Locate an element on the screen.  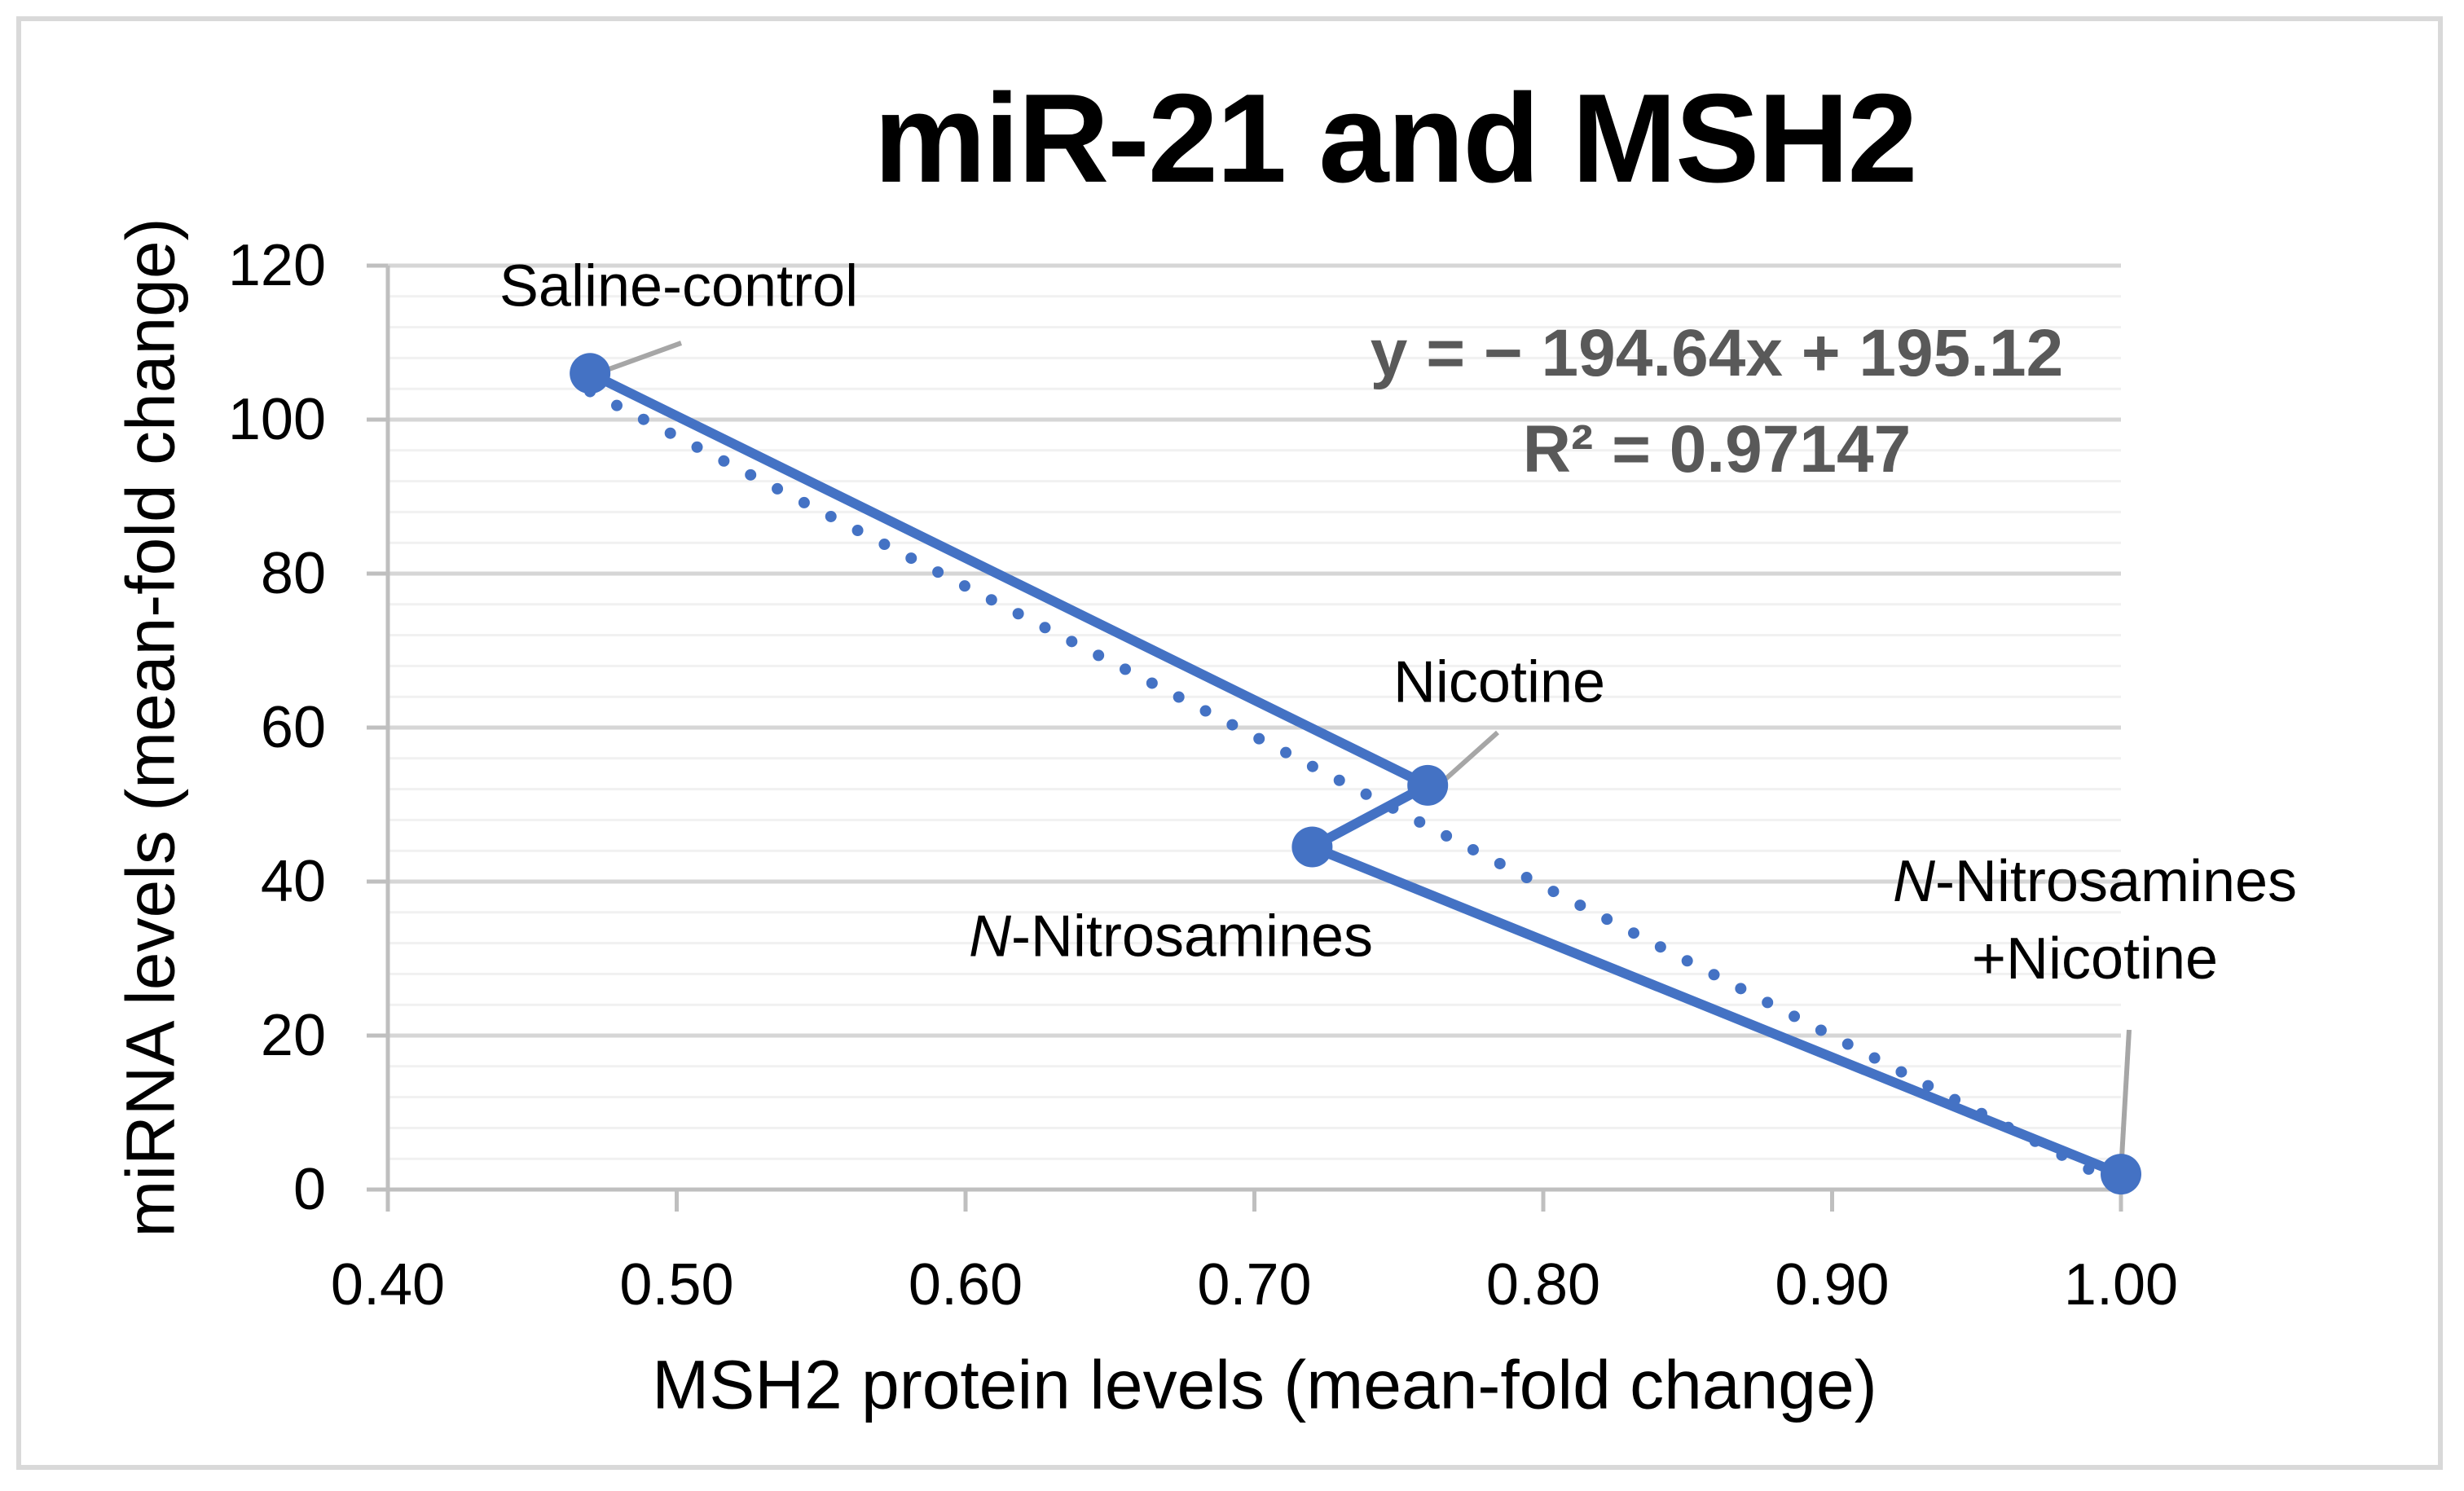
y-tick-label: 100 is located at coordinates (276, 419).